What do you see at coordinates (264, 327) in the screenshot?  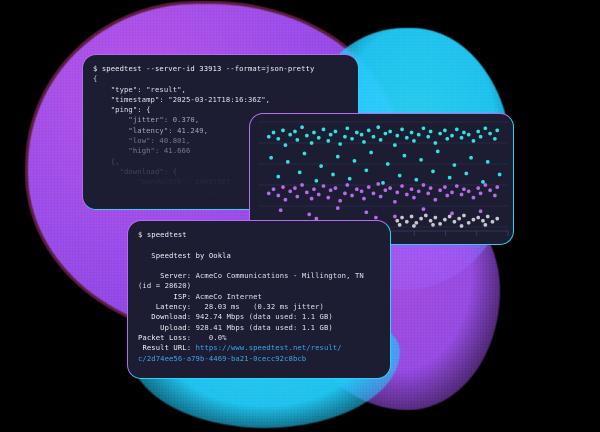 I see `row-value-upload: 928.41 Mbps (data used: 1.1 GB)` at bounding box center [264, 327].